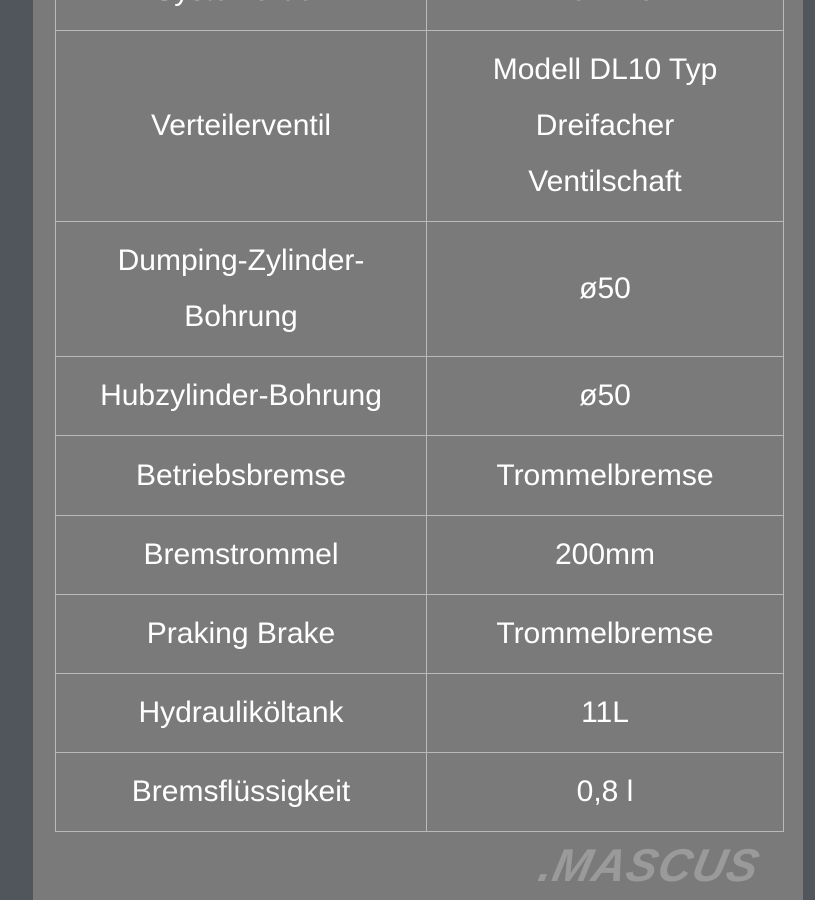  I want to click on mascus-logo: .MASCUS, so click(649, 865).